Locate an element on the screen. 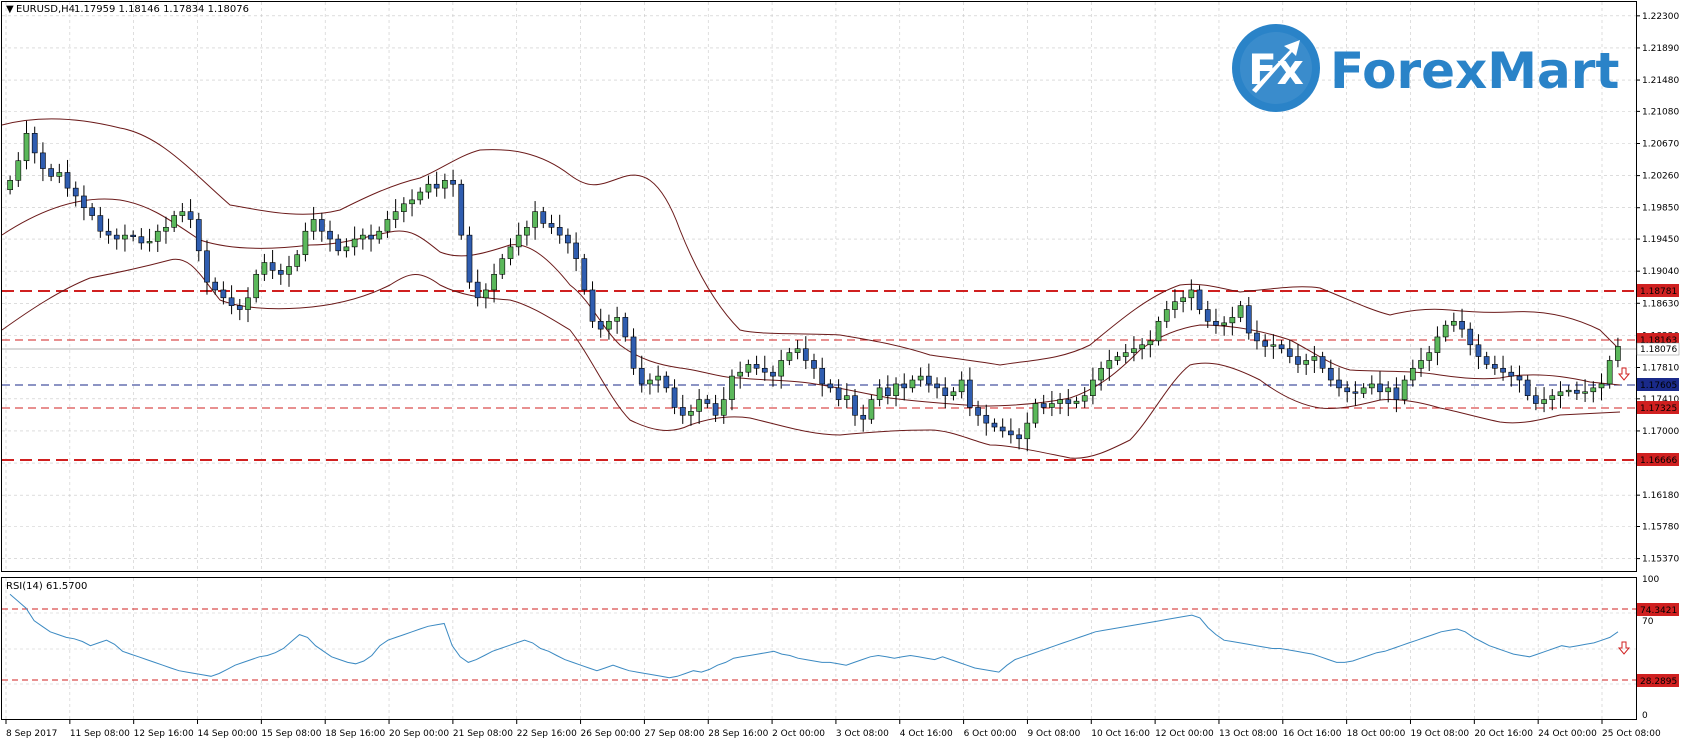  symbol-arrow-icon: ▼ is located at coordinates (10, 9).